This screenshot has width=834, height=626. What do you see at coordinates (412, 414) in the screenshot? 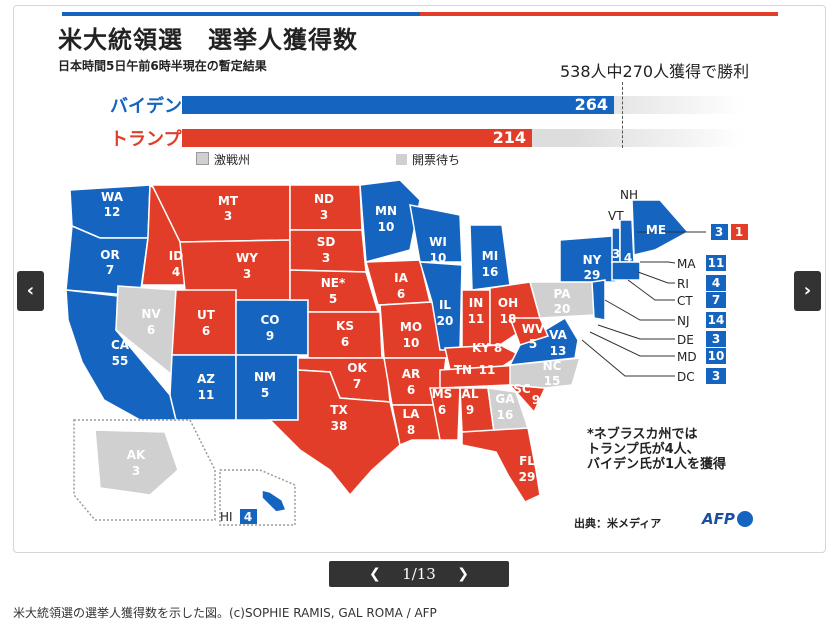
I see `label-LA: LA` at bounding box center [412, 414].